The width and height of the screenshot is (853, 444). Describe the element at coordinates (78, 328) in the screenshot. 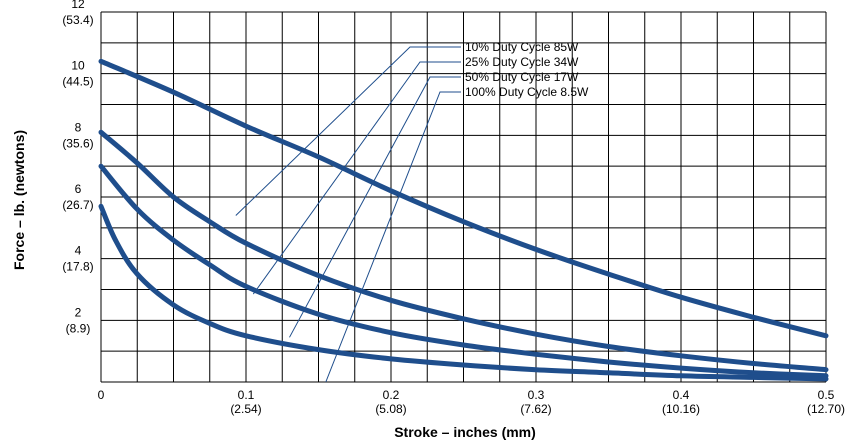

I see `y-tick-sublabel: (8.9)` at that location.